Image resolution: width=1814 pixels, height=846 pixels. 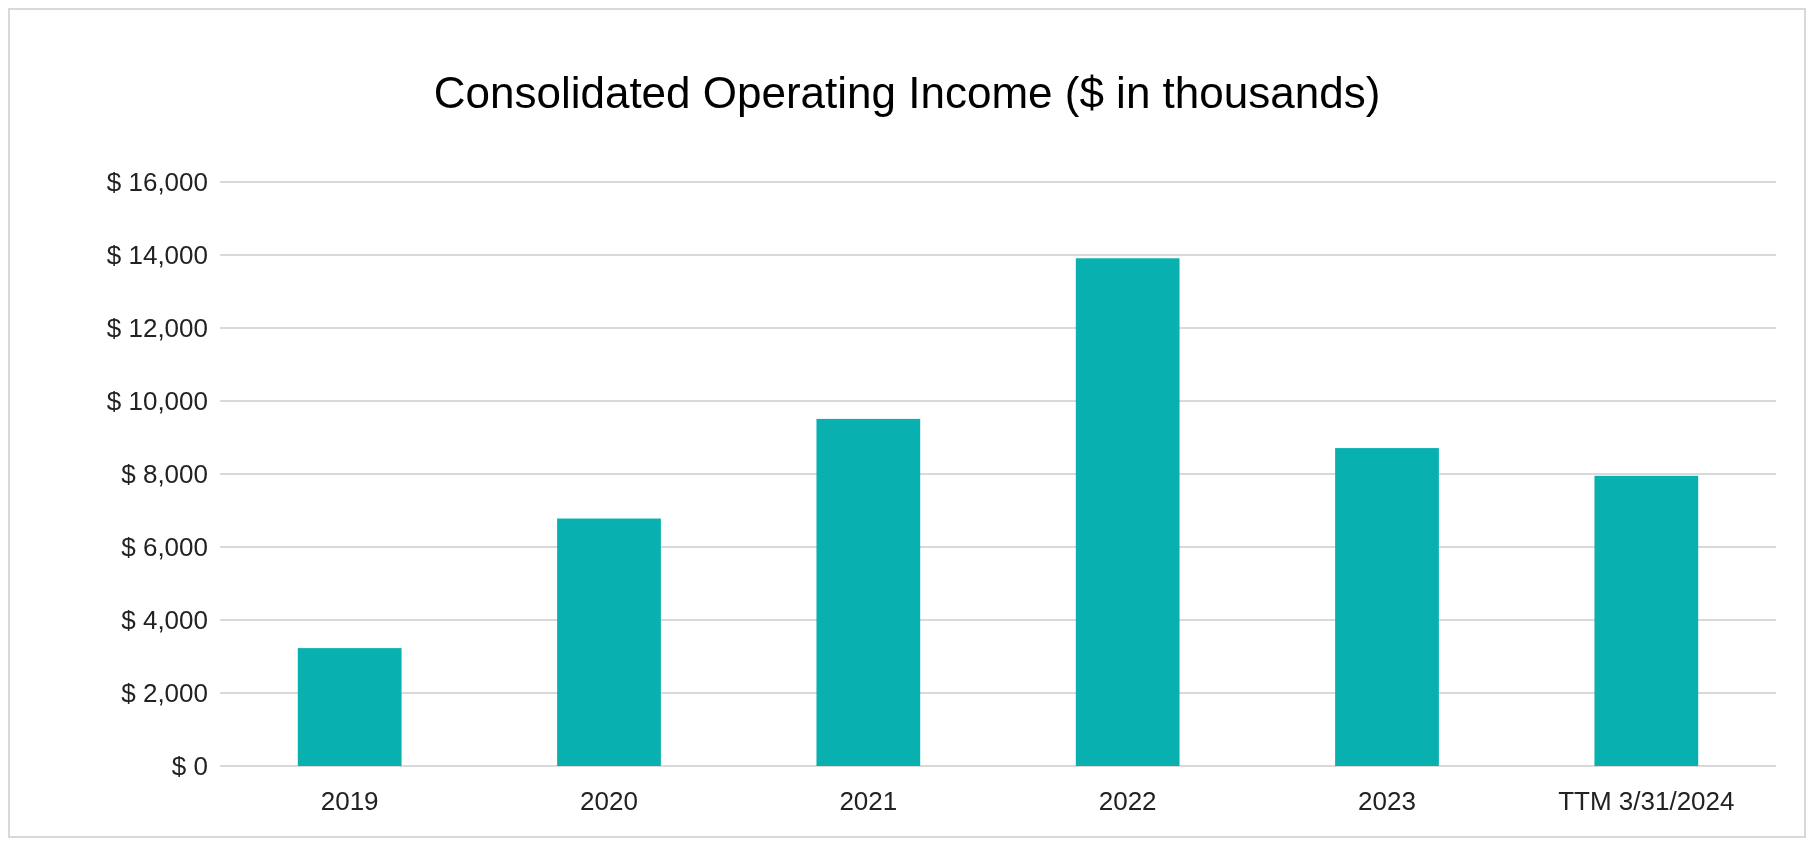 What do you see at coordinates (609, 801) in the screenshot?
I see `x-tick-label: 2020` at bounding box center [609, 801].